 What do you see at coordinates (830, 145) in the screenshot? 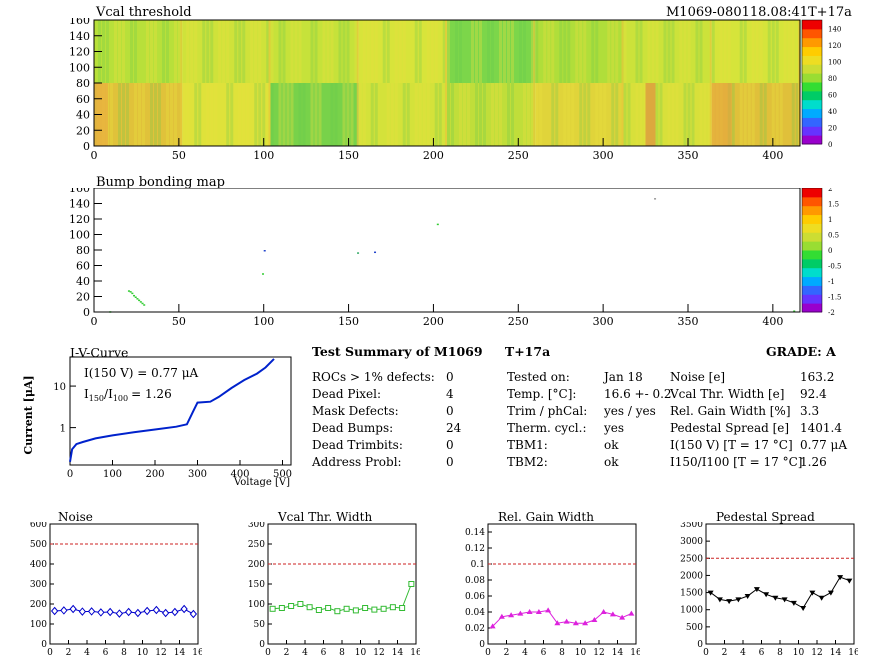
I see `vcal-z-tick: 0` at bounding box center [830, 145].